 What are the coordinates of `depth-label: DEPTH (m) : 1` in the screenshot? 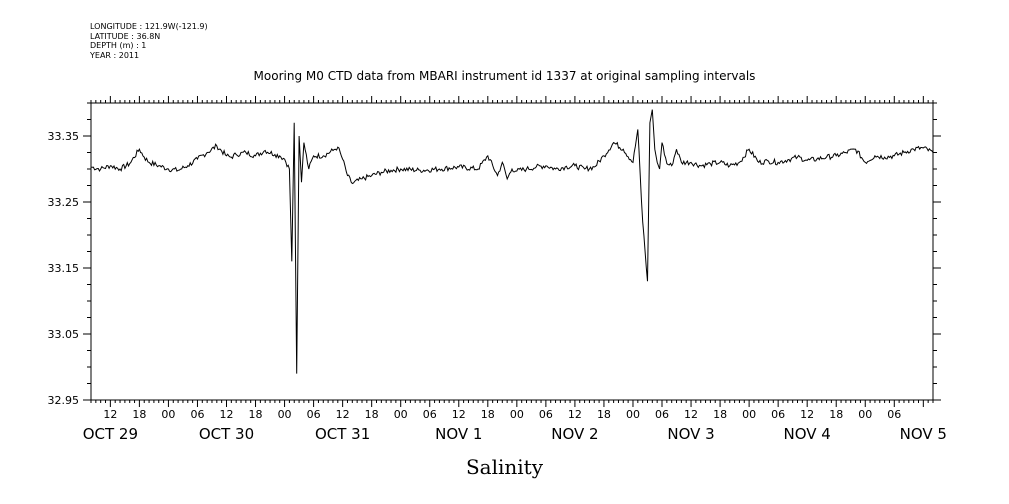 It's located at (118, 45).